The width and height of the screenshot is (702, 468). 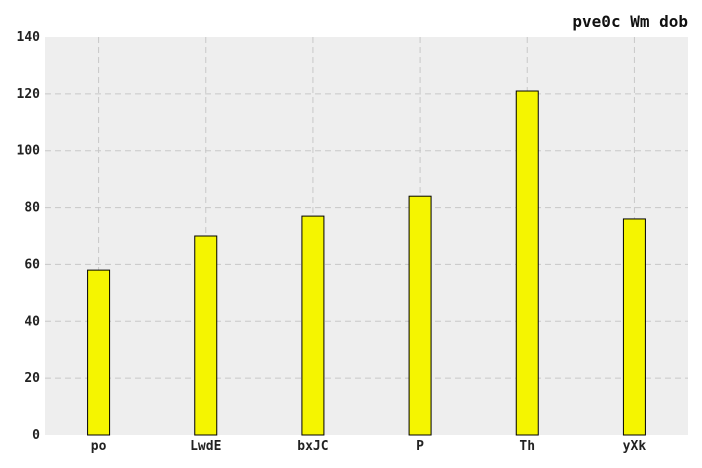 I want to click on bar-Th, so click(x=527, y=263).